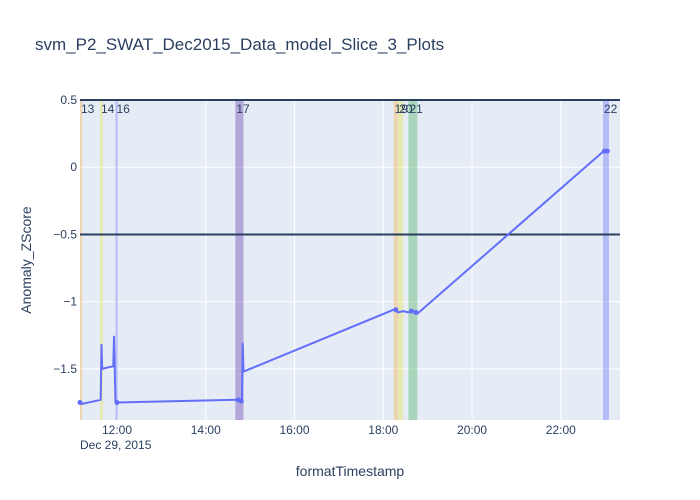  Describe the element at coordinates (402, 109) in the screenshot. I see `anomaly-region-label: 19` at that location.